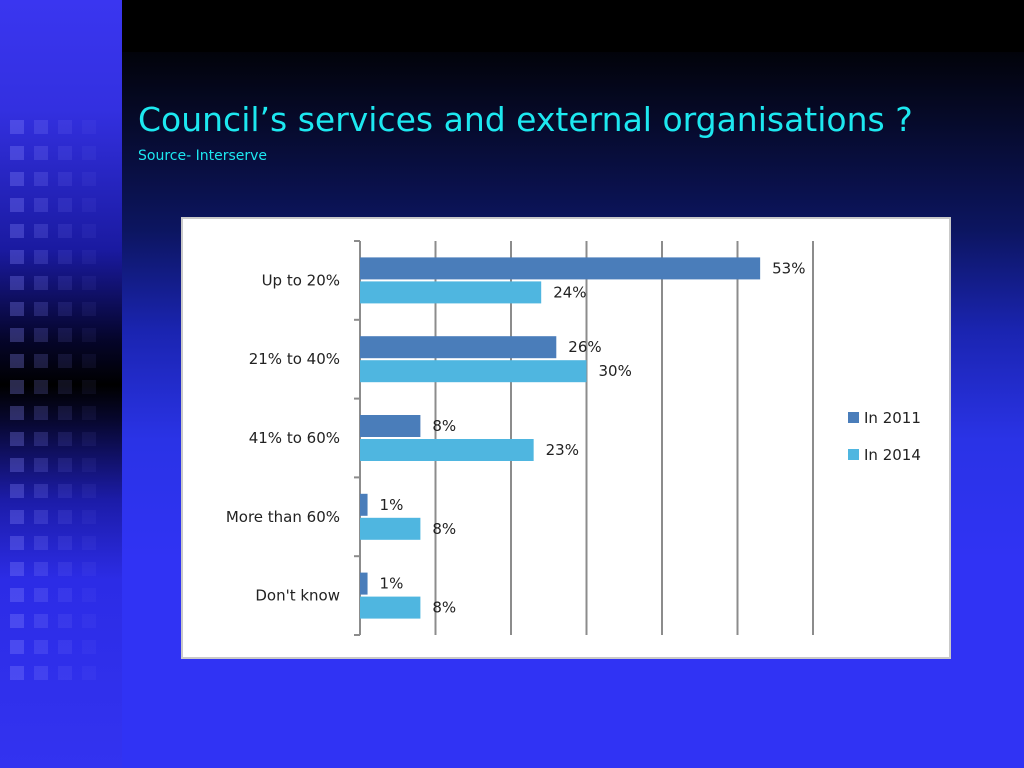  Describe the element at coordinates (573, 26) in the screenshot. I see `top-band` at that location.